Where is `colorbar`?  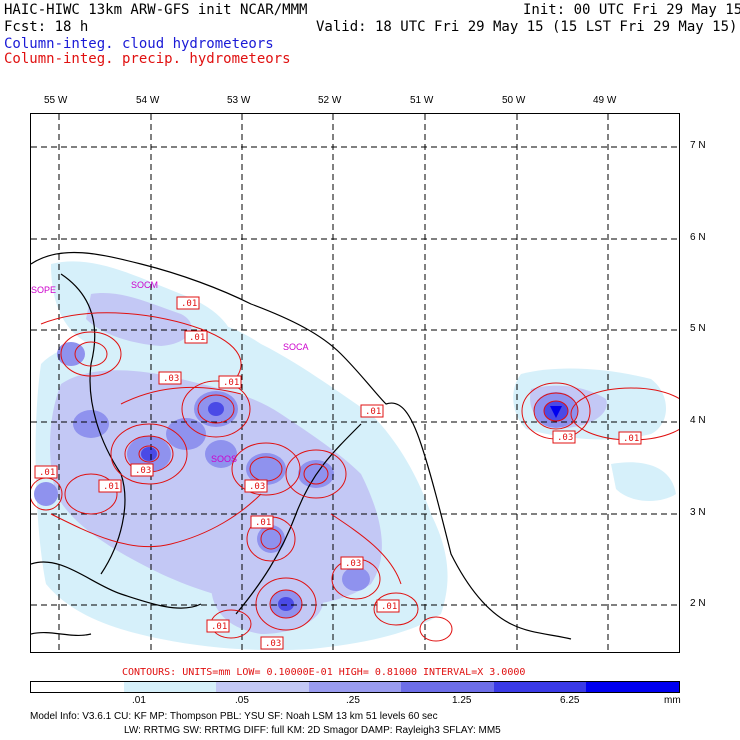
colorbar is located at coordinates (355, 687).